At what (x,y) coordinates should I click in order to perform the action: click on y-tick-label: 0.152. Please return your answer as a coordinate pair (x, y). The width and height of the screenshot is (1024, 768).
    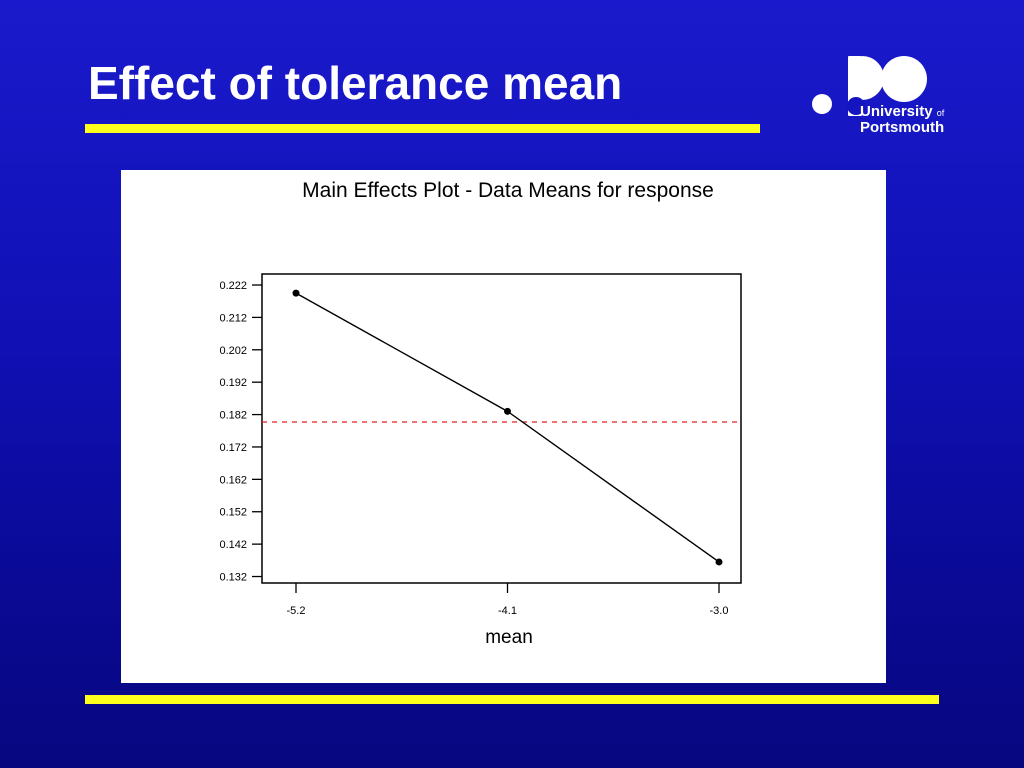
    Looking at the image, I should click on (233, 513).